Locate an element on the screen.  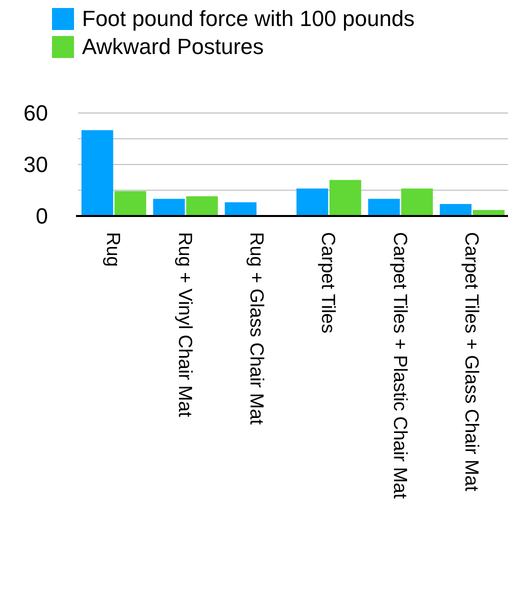
x-tick-label: Rug + Glass Chair Mat is located at coordinates (256, 329).